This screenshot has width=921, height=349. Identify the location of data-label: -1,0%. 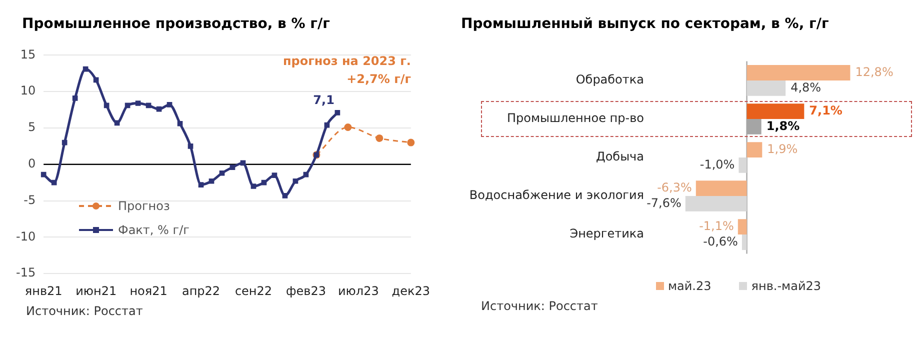
(717, 164).